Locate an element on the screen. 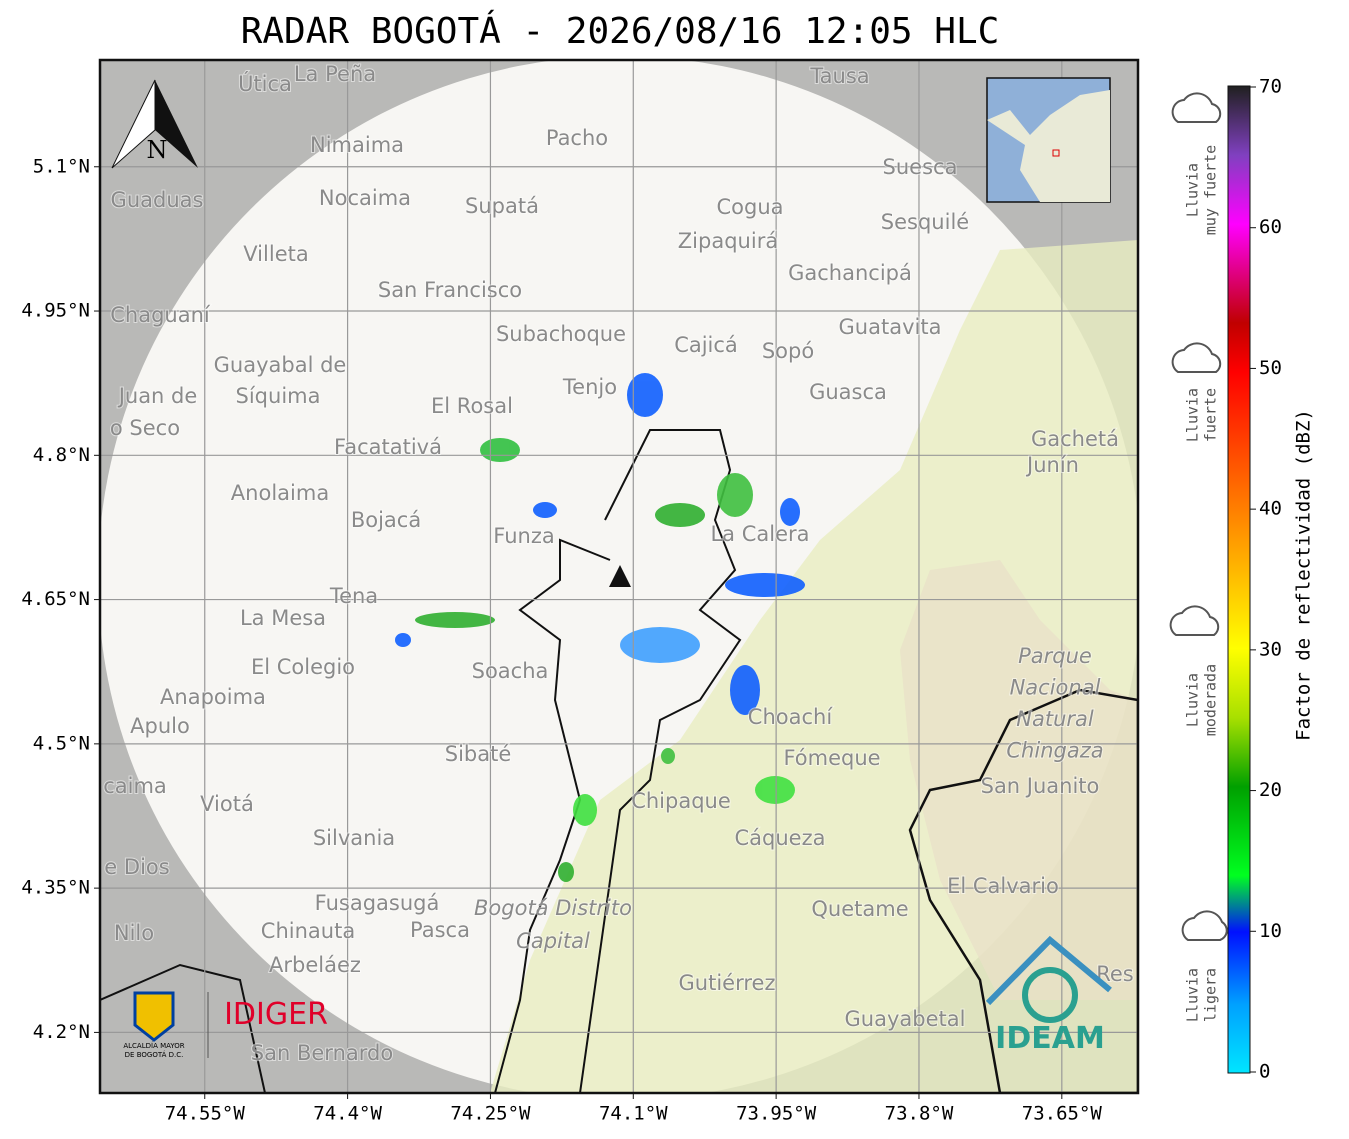 This screenshot has height=1139, width=1349. place-label: Arbeláez is located at coordinates (315, 965).